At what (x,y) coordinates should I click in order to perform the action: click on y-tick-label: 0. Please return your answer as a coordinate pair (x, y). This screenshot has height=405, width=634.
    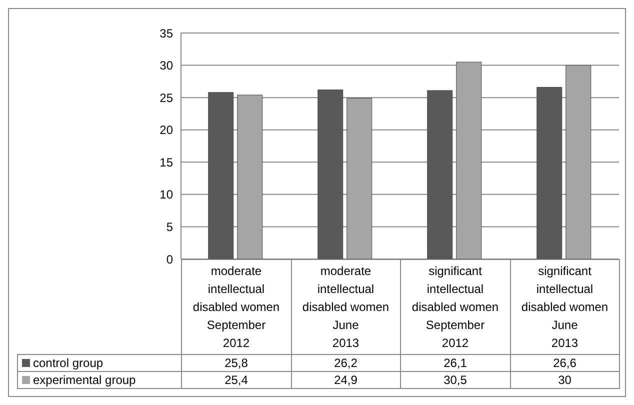
    Looking at the image, I should click on (170, 259).